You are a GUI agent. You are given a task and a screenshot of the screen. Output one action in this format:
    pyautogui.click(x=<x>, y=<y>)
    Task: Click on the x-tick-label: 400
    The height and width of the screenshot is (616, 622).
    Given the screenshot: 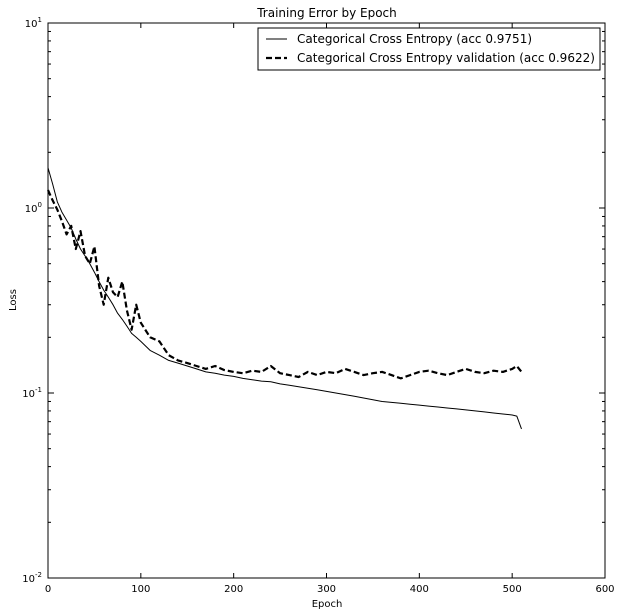 What is the action you would take?
    pyautogui.click(x=419, y=589)
    